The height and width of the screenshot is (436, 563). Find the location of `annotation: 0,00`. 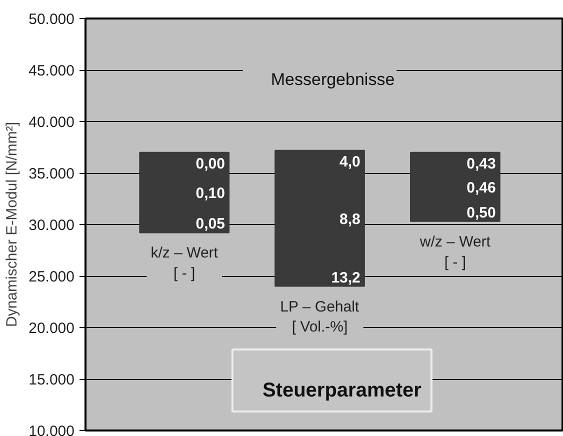

annotation: 0,00 is located at coordinates (210, 163).